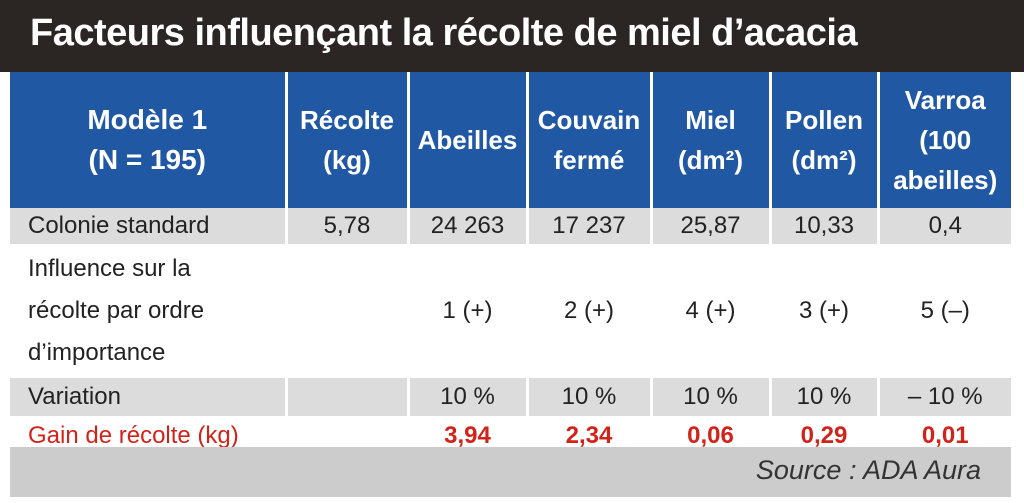 This screenshot has height=503, width=1024. What do you see at coordinates (348, 140) in the screenshot?
I see `header-recolte: Récolte (kg)` at bounding box center [348, 140].